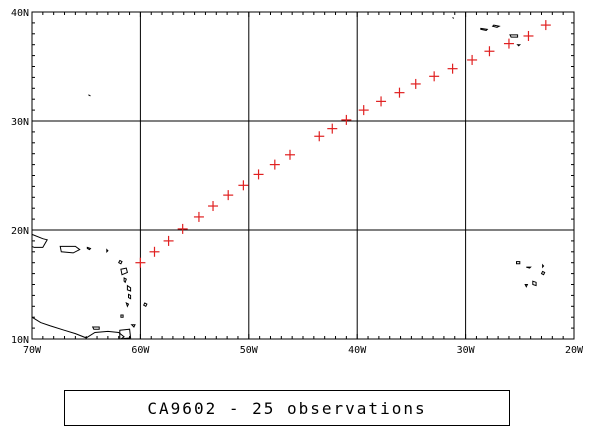 The height and width of the screenshot is (435, 593). Describe the element at coordinates (466, 350) in the screenshot. I see `x-tick-label: 30W` at that location.